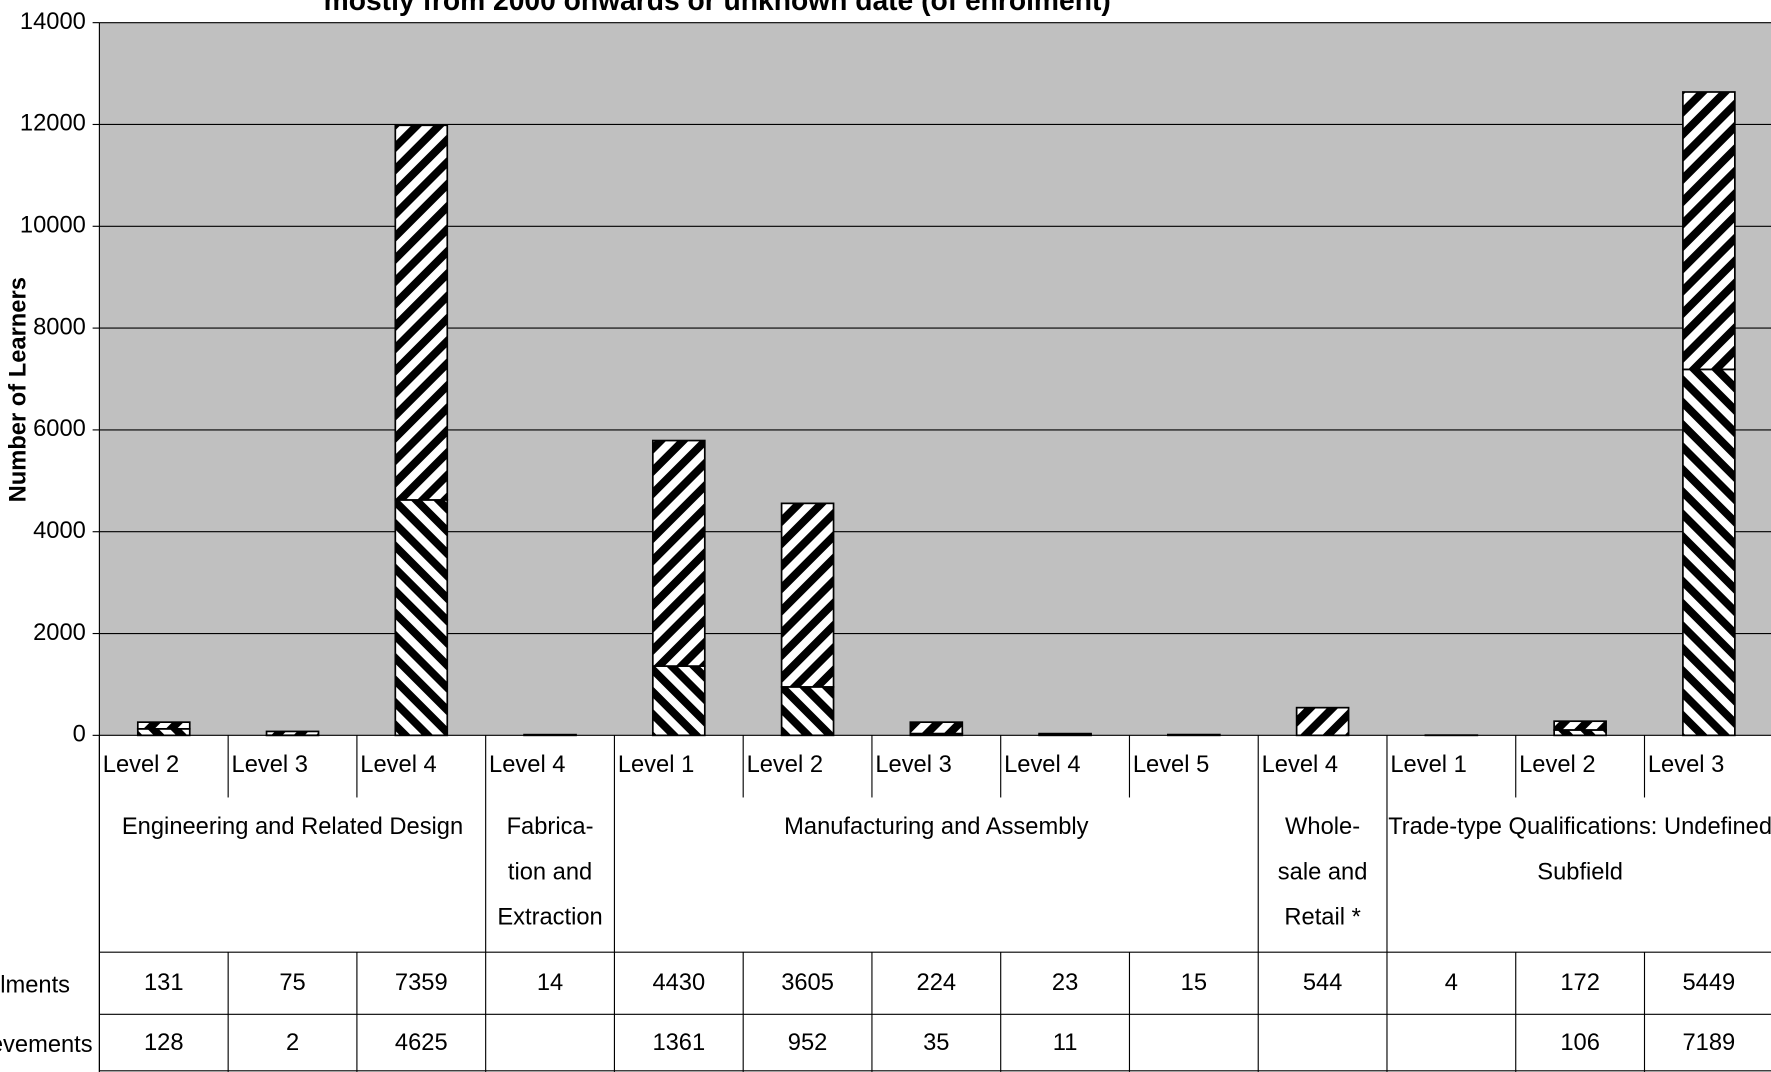  What do you see at coordinates (1580, 983) in the screenshot?
I see `table-value: 172` at bounding box center [1580, 983].